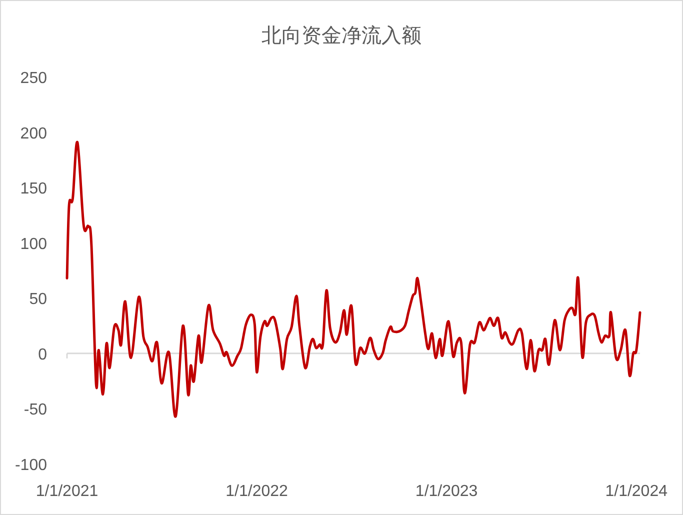  Describe the element at coordinates (342, 36) in the screenshot. I see `title: 北向资金净流入额` at that location.